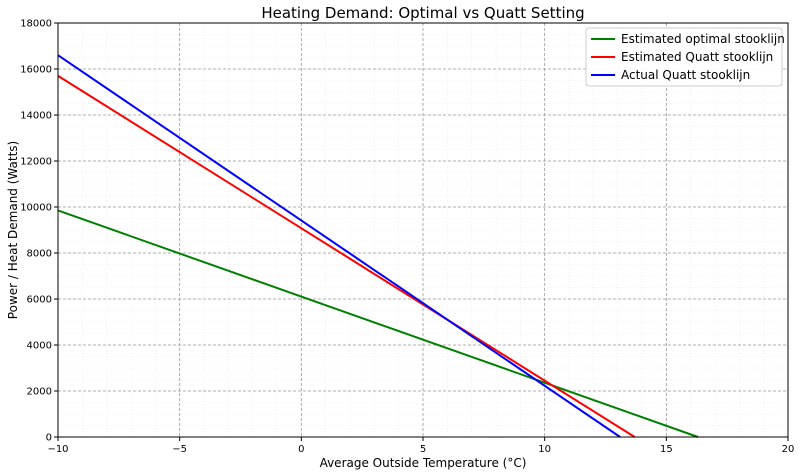 This screenshot has height=475, width=800. I want to click on y-axis-title: Power / Heat Demand (Watts), so click(13, 230).